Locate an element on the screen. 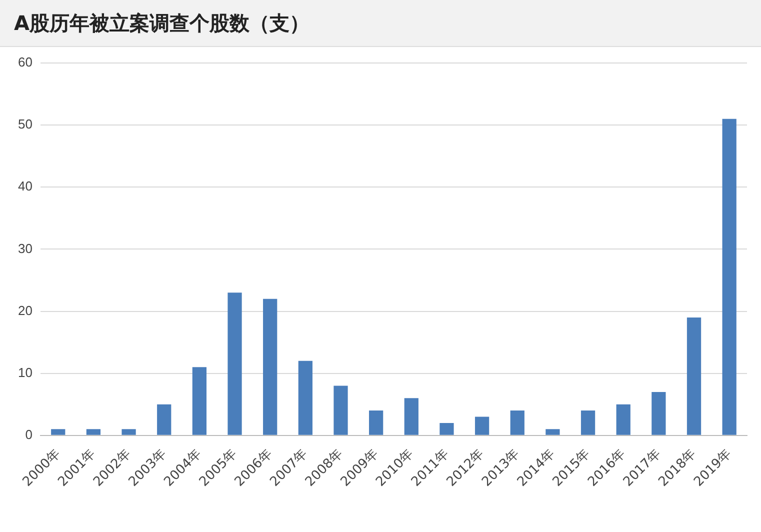  y-tick-label: 40 is located at coordinates (25, 186).